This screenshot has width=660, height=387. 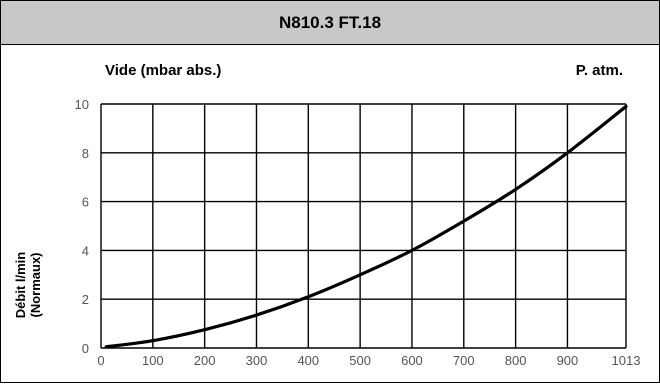 What do you see at coordinates (360, 360) in the screenshot?
I see `x-tick-label: 500` at bounding box center [360, 360].